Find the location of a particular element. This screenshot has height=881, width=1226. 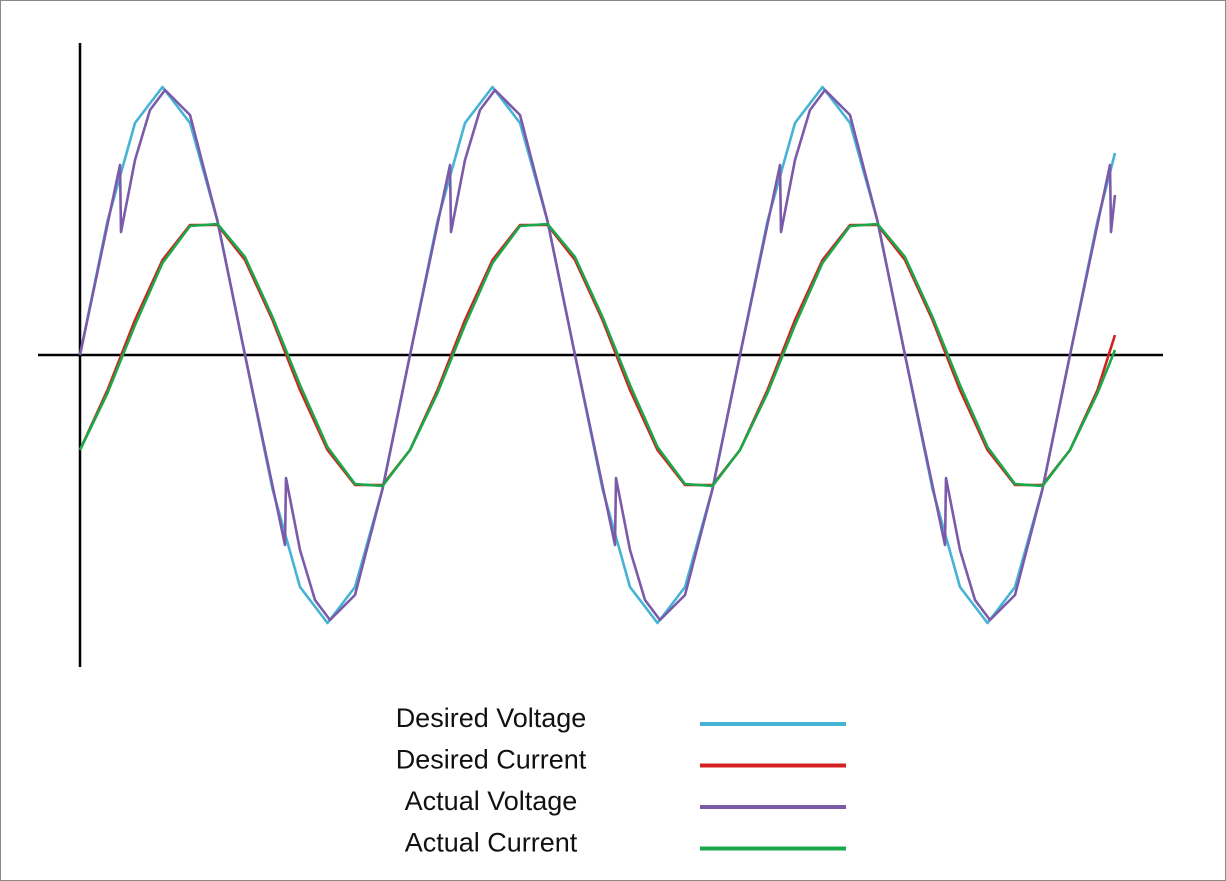

legend-label: Desired Current is located at coordinates (491, 760).